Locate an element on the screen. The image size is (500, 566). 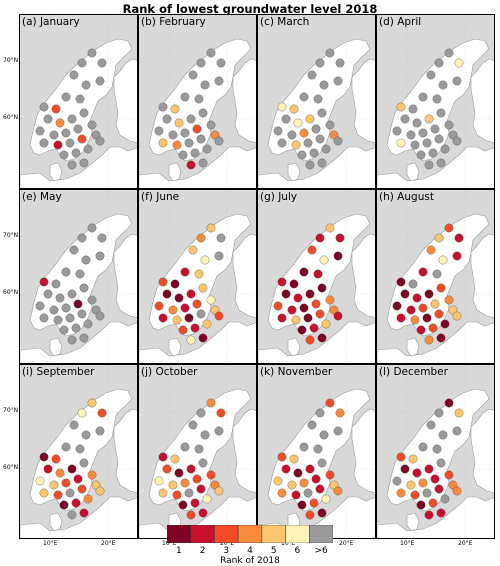
map-panel: (a) January is located at coordinates (78, 101).